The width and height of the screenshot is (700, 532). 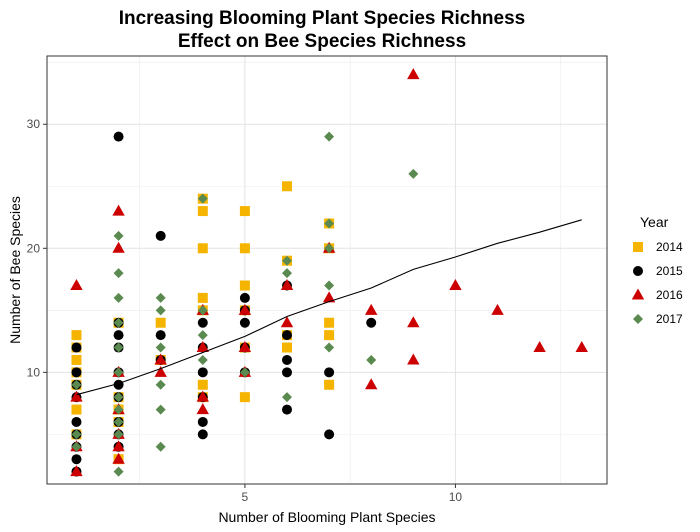 I want to click on legend-title: Year, so click(x=654, y=222).